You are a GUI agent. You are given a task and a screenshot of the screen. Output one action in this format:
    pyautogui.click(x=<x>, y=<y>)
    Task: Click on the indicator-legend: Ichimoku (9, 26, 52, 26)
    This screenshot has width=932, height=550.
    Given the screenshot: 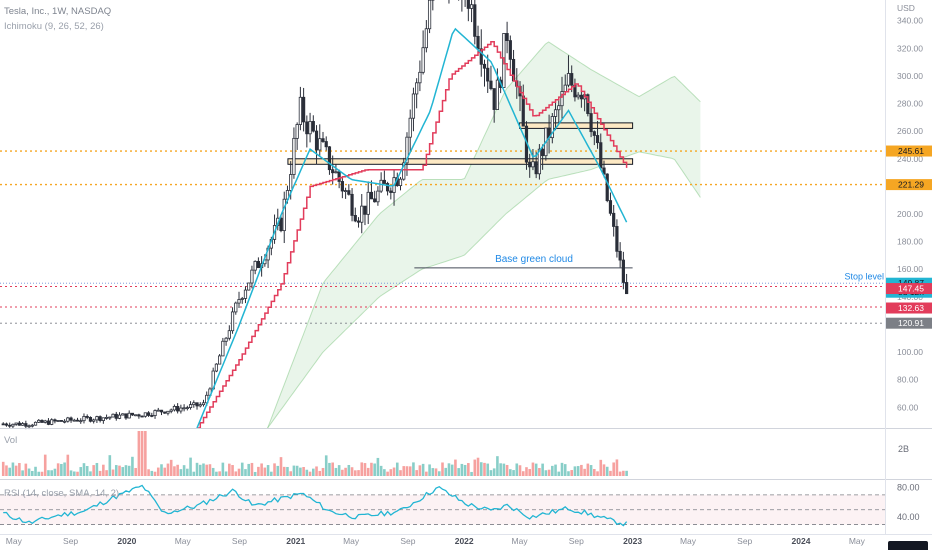 What is the action you would take?
    pyautogui.click(x=54, y=26)
    